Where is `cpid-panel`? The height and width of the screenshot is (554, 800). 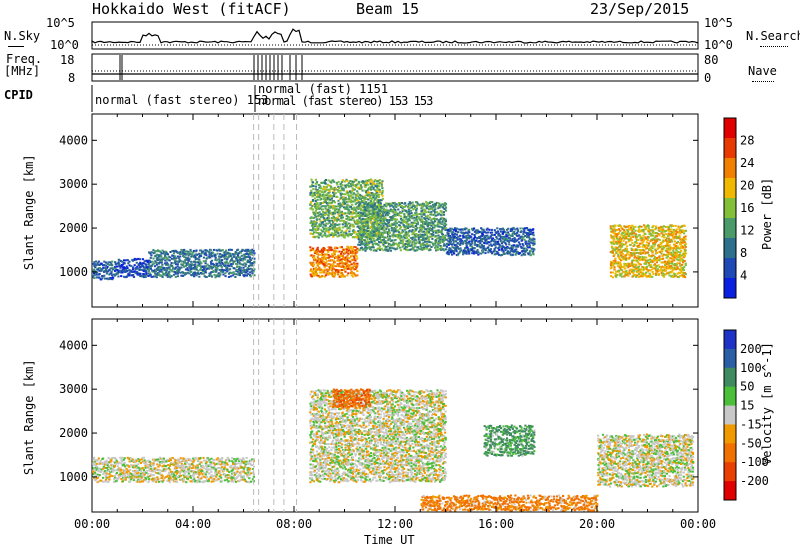 cpid-panel is located at coordinates (173, 98).